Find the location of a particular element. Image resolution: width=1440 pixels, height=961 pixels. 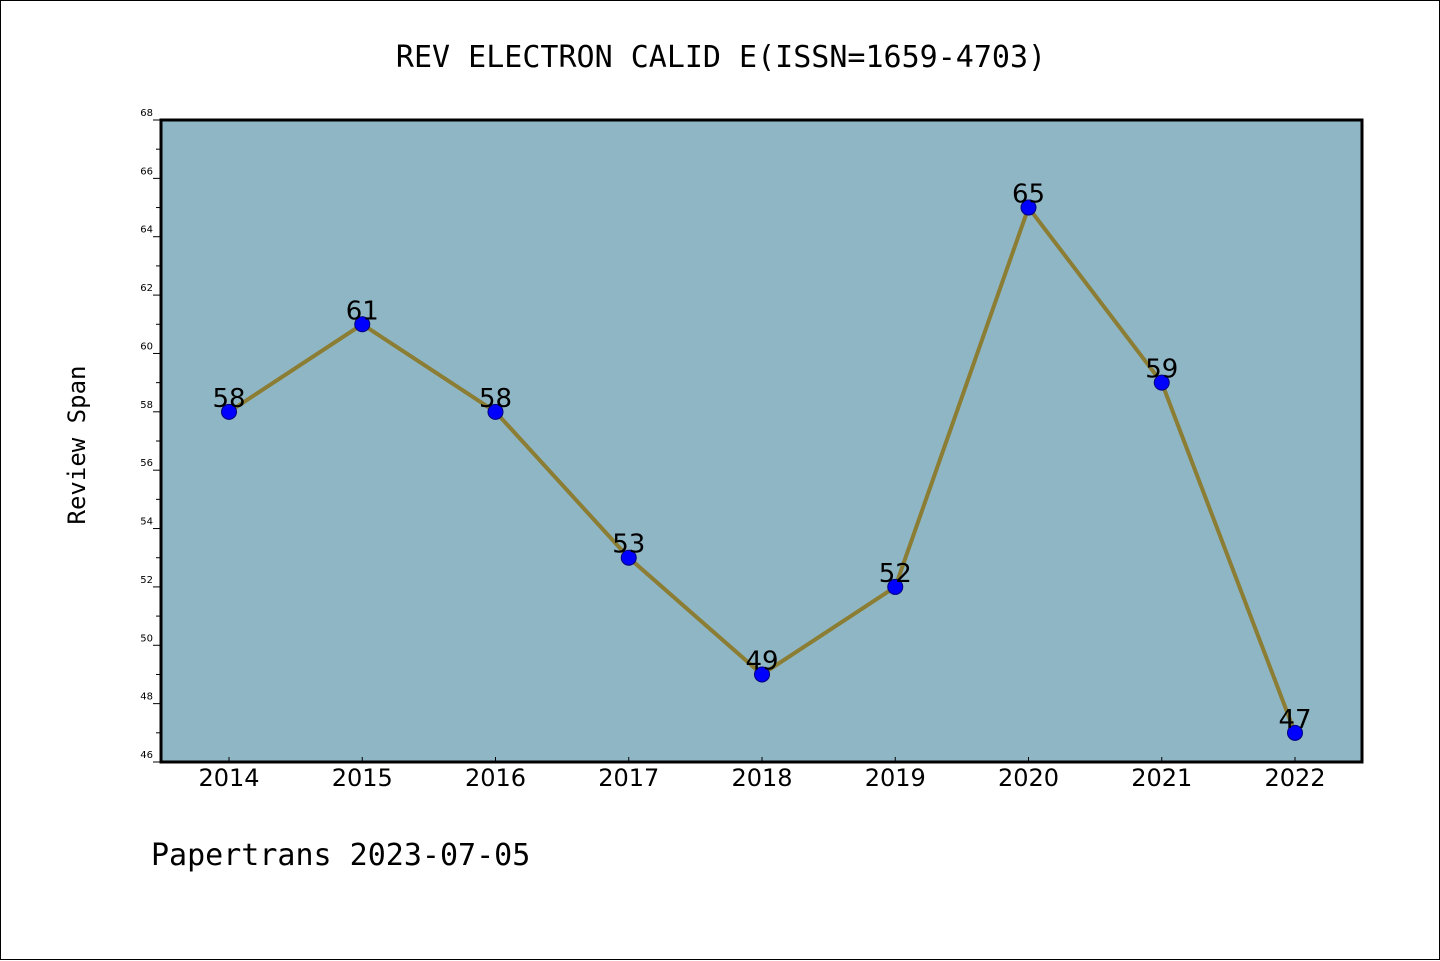

data-label: 61 is located at coordinates (362, 311).